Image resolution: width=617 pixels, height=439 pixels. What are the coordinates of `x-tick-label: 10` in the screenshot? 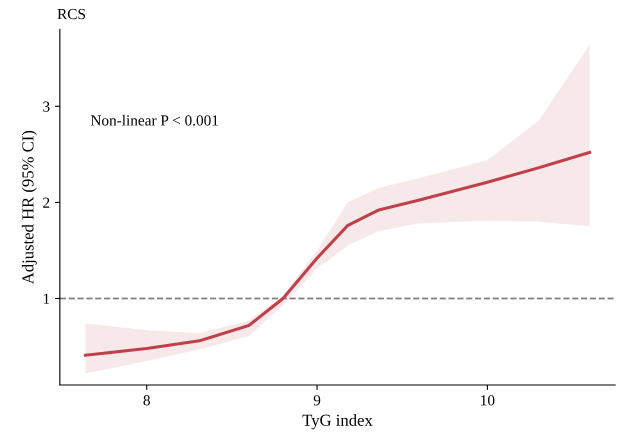 It's located at (487, 400).